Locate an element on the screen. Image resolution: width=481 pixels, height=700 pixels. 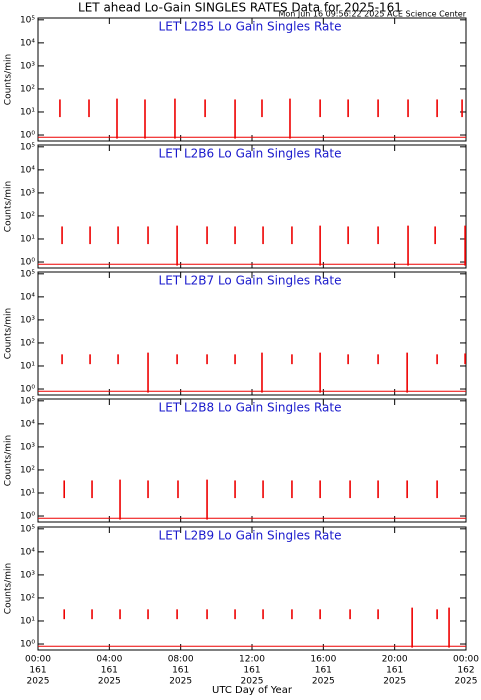
x-tick-label: 04:00 is located at coordinates (109, 660).